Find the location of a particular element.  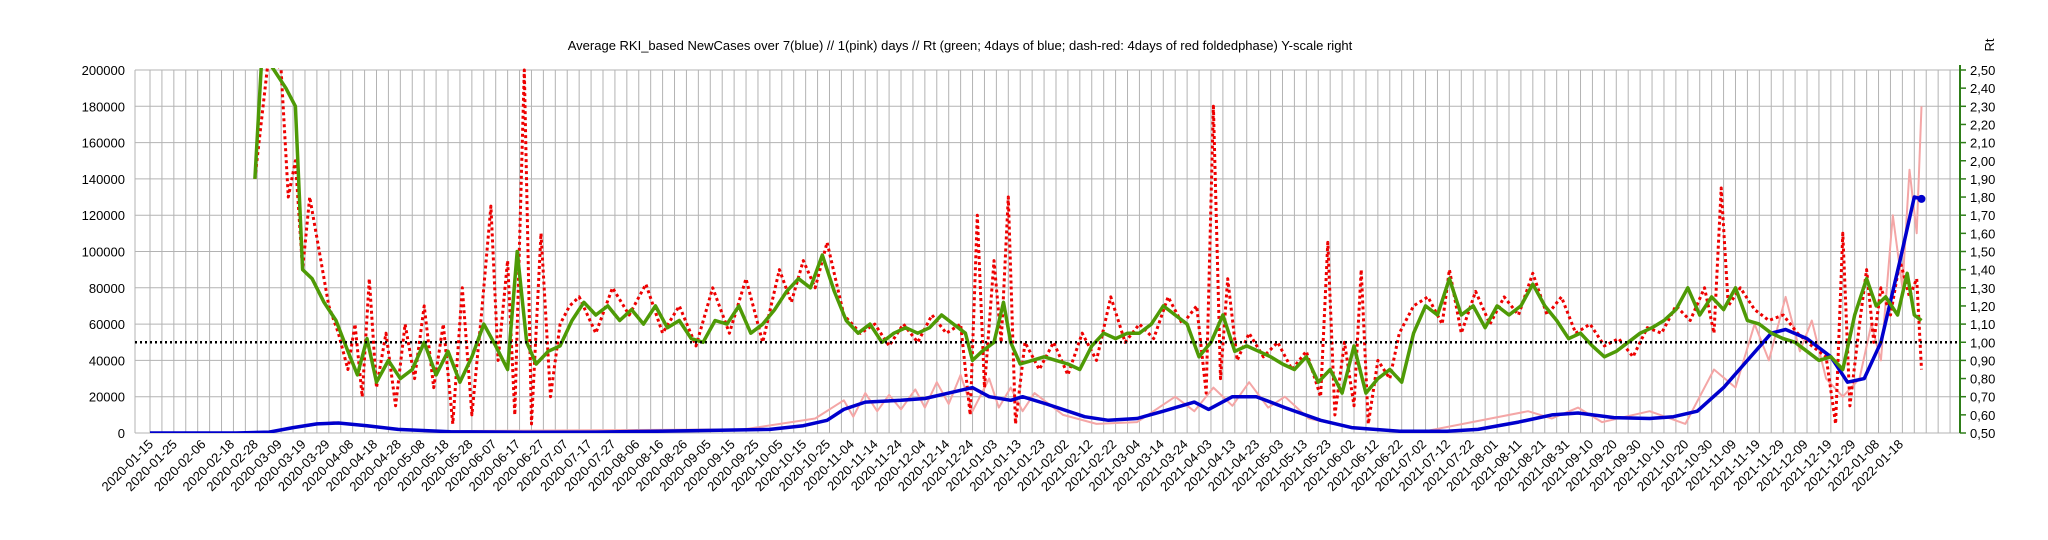

y1-tick-label: 200000 is located at coordinates (103, 70).